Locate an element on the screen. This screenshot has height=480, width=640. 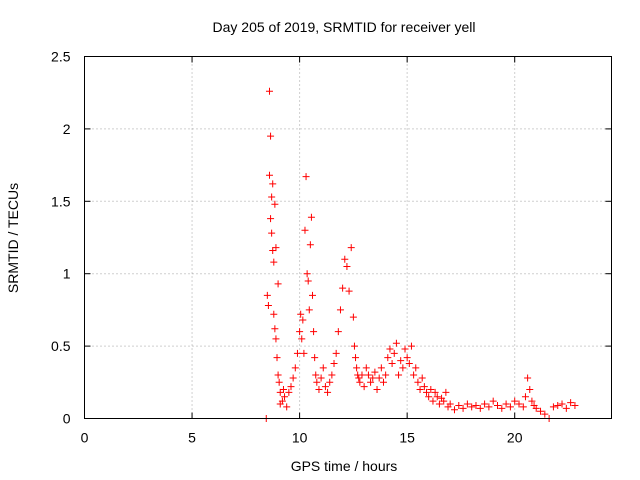
y-tick-label: 2.5 is located at coordinates (61, 57).